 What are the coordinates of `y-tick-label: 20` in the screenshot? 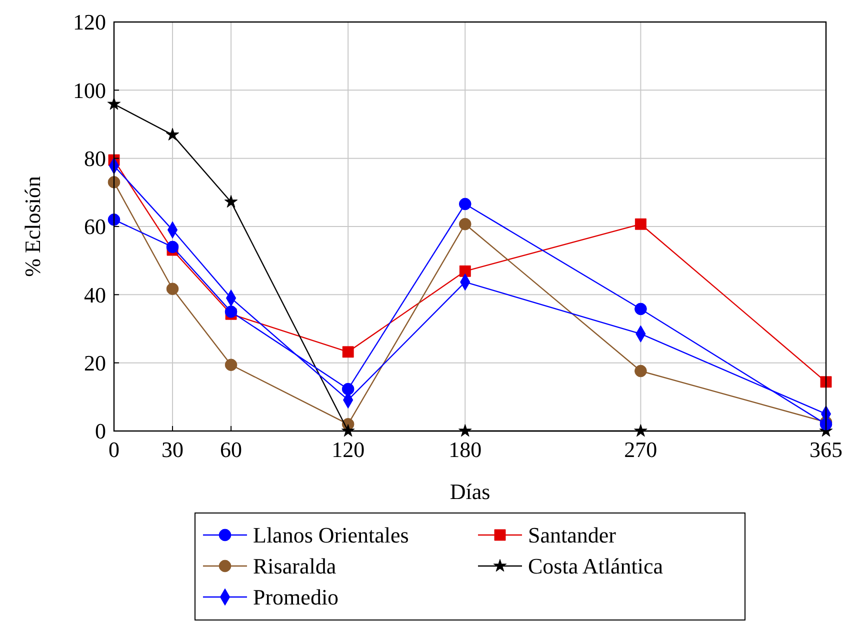 It's located at (95, 363).